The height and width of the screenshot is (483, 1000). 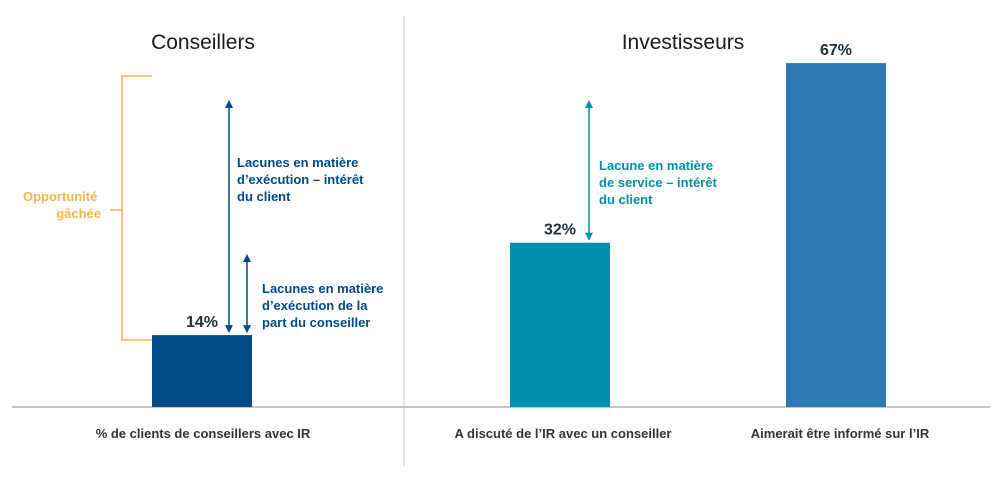 What do you see at coordinates (683, 42) in the screenshot?
I see `panel-title-investisseurs: Investisseurs` at bounding box center [683, 42].